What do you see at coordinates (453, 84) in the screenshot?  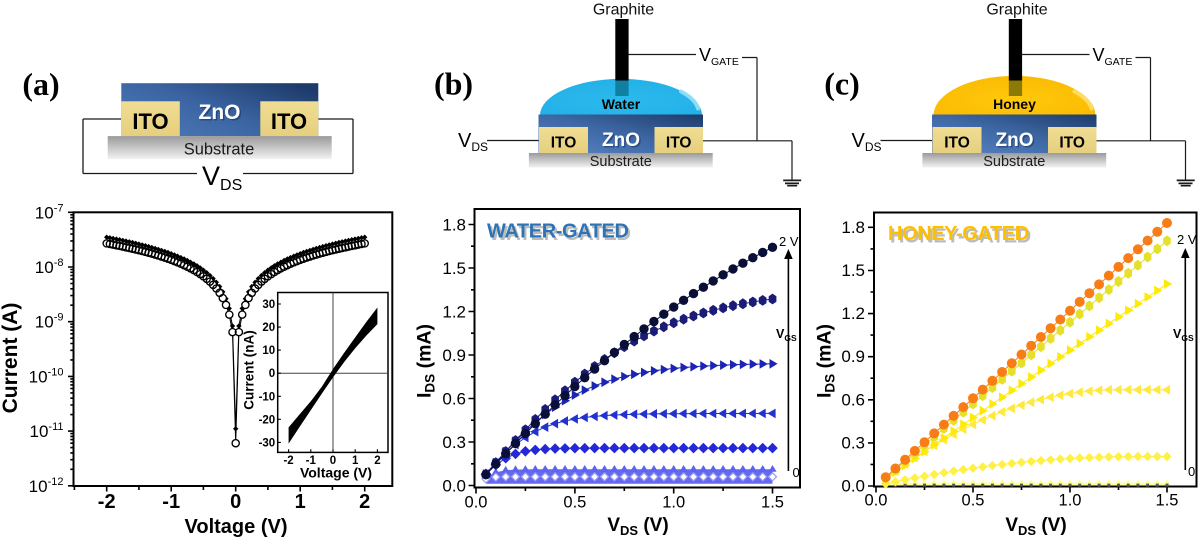 I see `svg-text: (b)` at bounding box center [453, 84].